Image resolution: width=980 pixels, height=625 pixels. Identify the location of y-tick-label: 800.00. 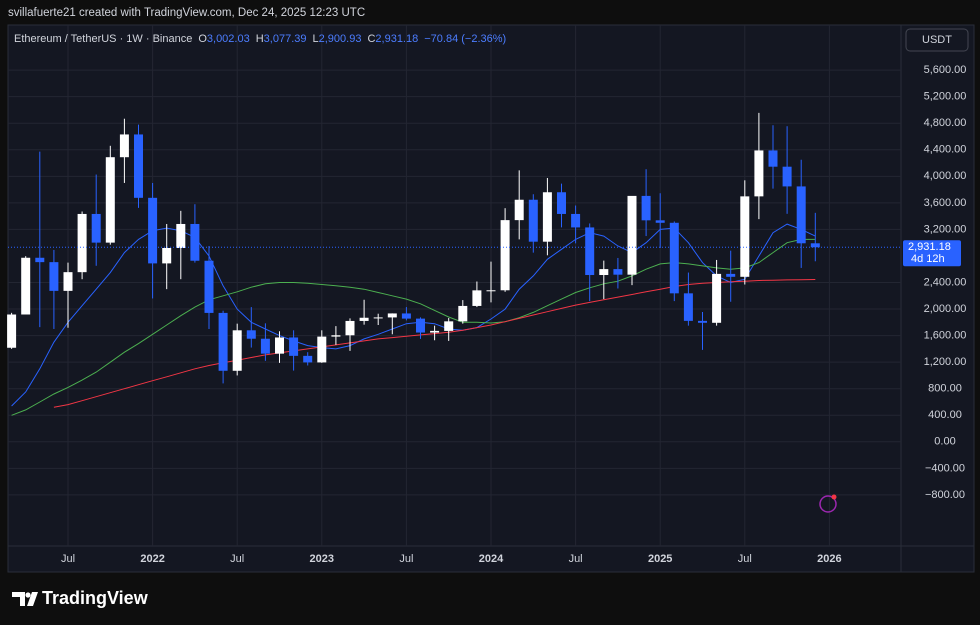
(945, 389).